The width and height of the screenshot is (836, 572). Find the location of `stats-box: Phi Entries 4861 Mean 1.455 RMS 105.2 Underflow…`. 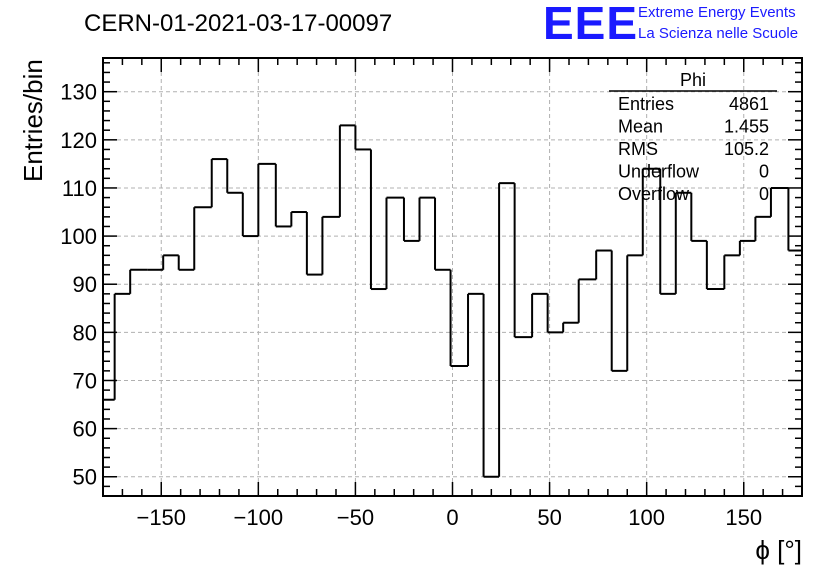

stats-box: Phi Entries 4861 Mean 1.455 RMS 105.2 Underflow… is located at coordinates (693, 137).